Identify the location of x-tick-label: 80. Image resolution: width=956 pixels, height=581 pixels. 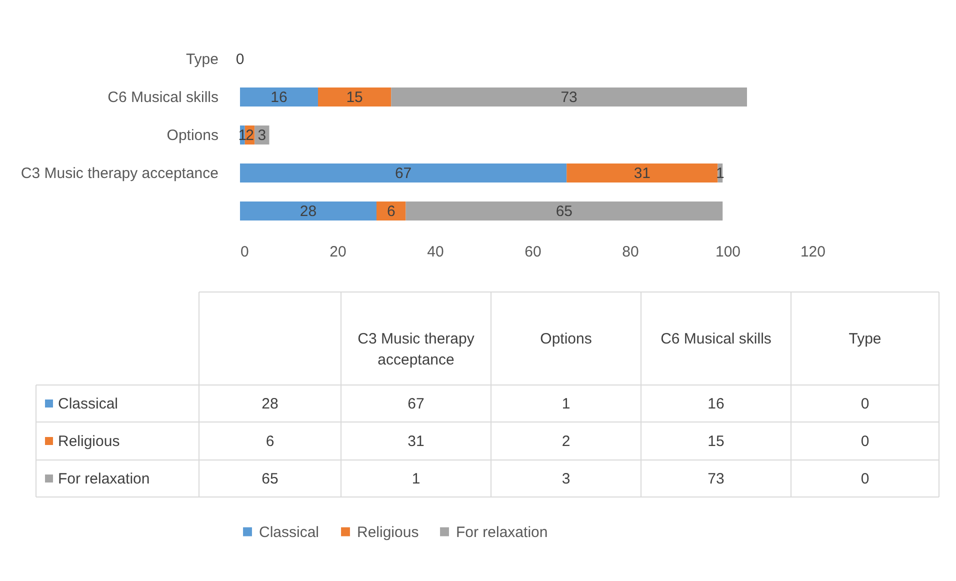
(630, 252).